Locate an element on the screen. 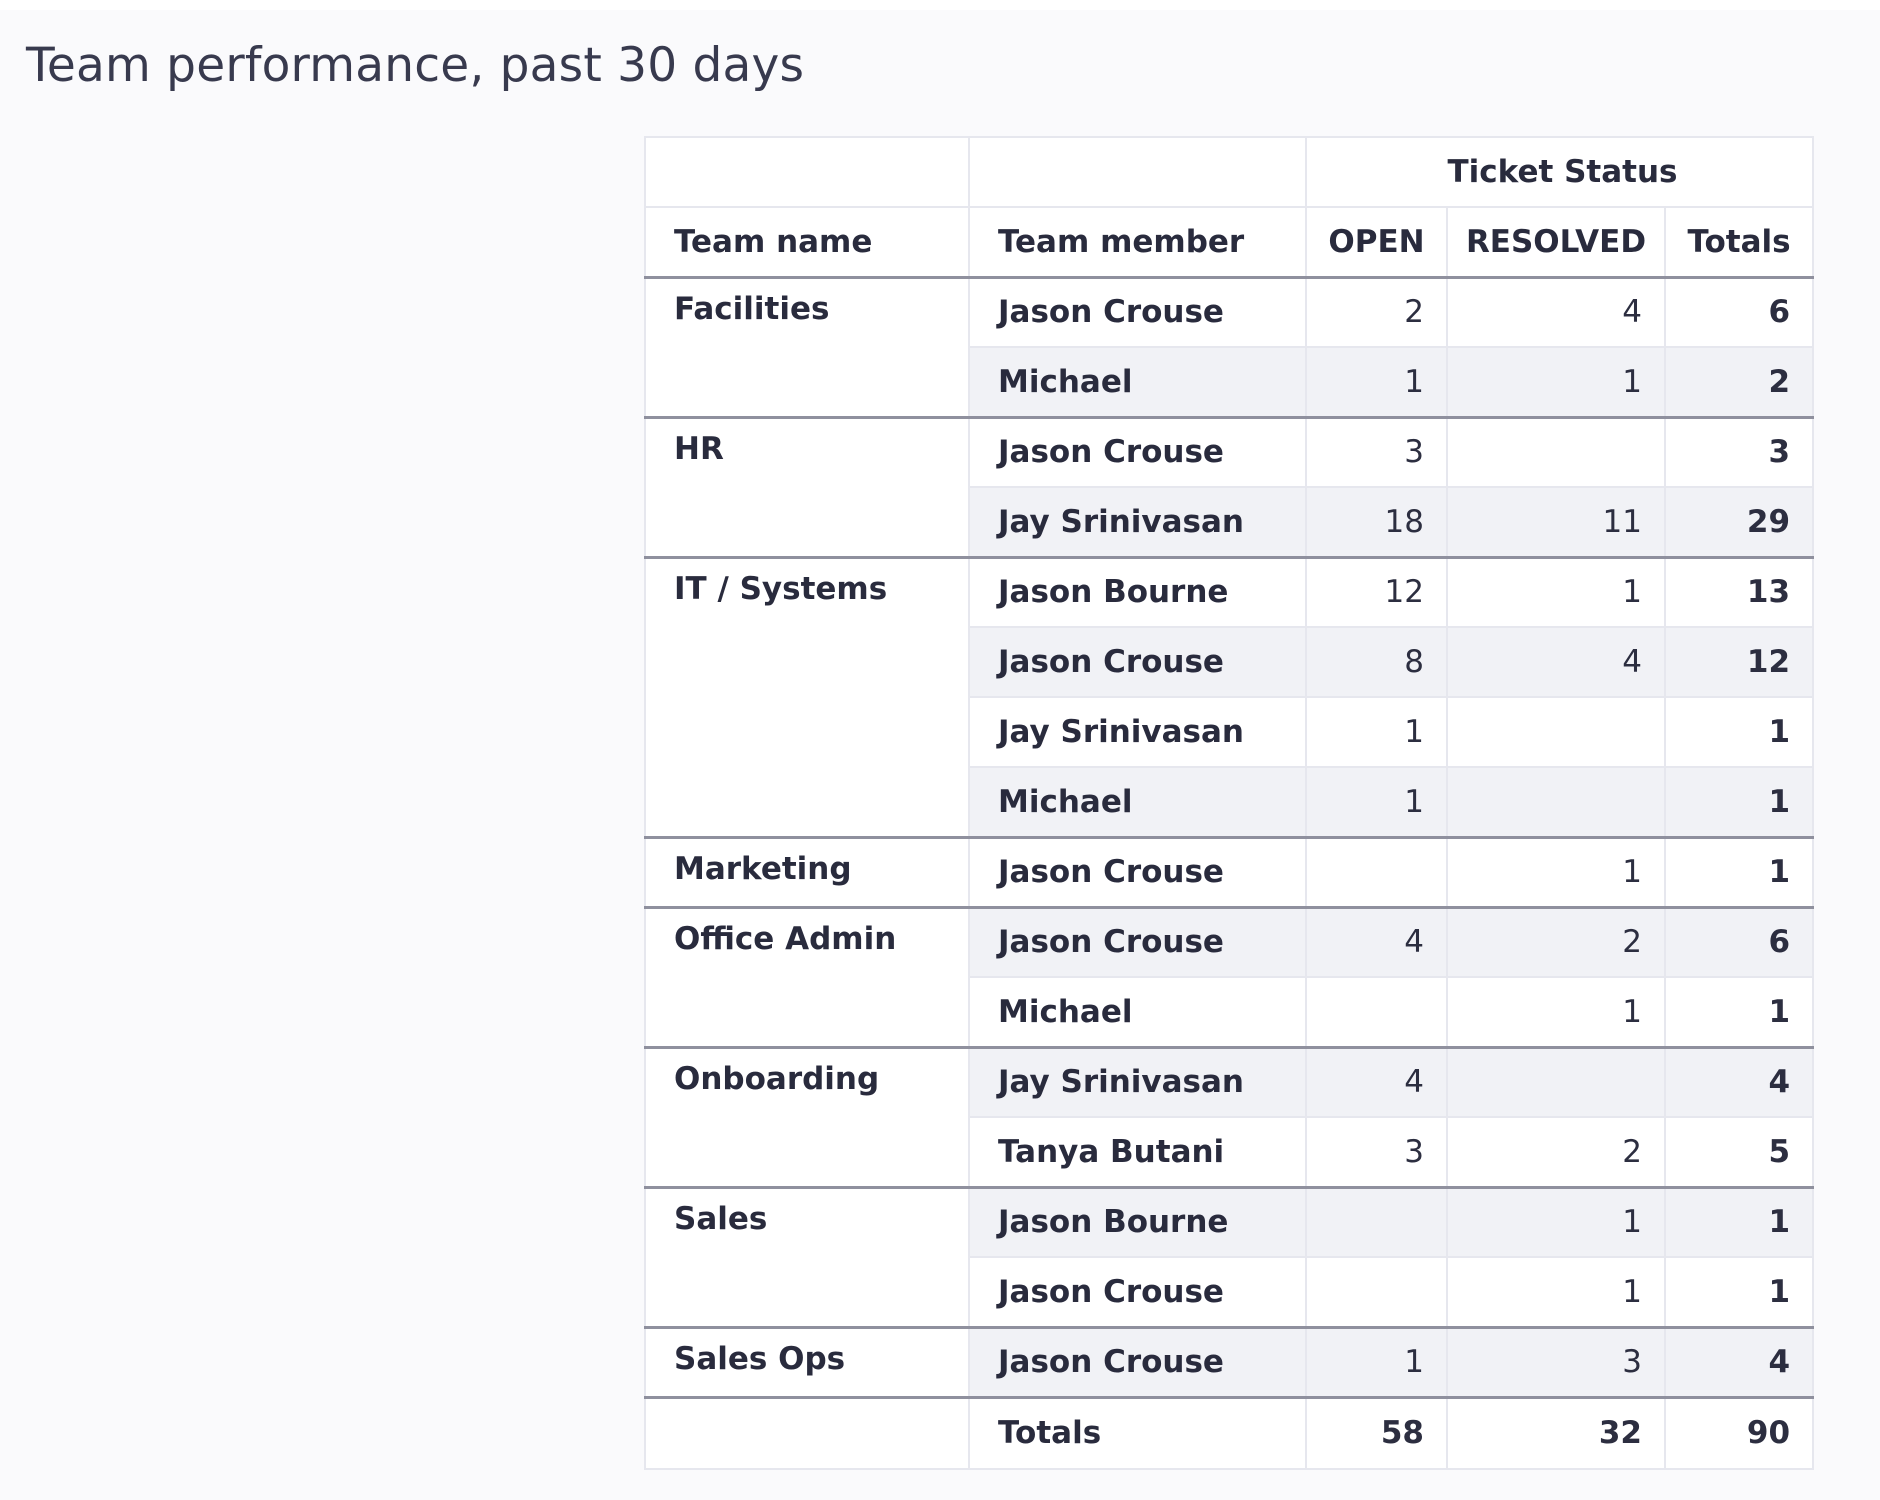 Image resolution: width=1880 pixels, height=1500 pixels. table-row: Facilities Jason Crouse 2 4 6 is located at coordinates (1229, 347).